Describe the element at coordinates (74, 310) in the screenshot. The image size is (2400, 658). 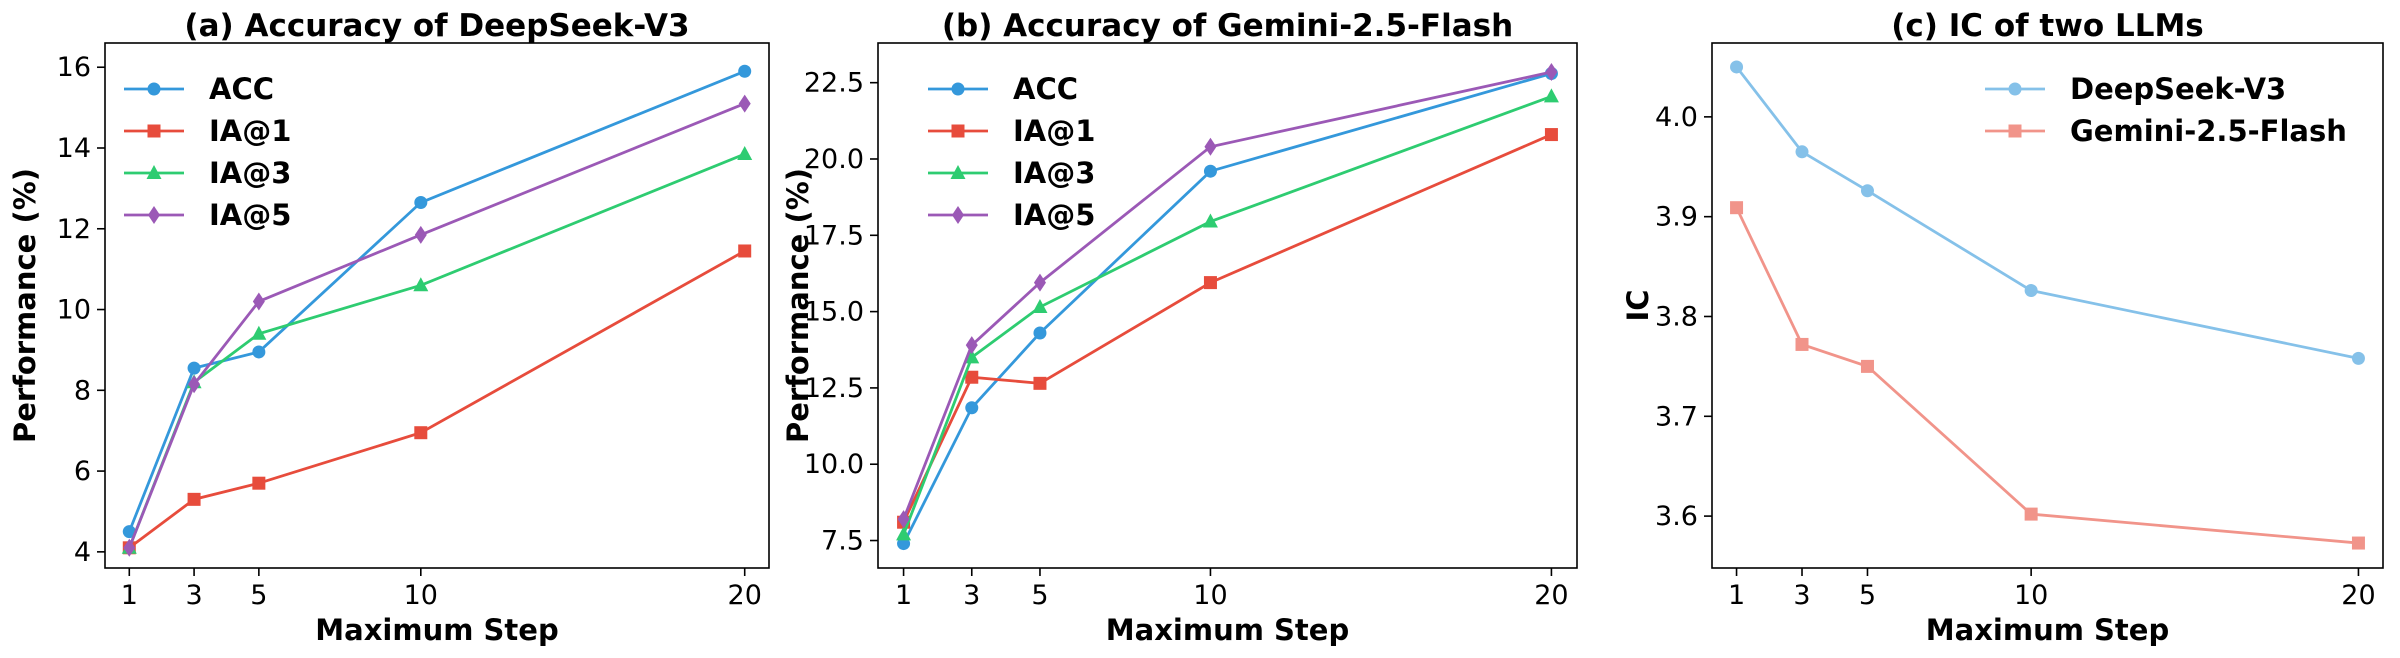
I see `y-tick-label: 10` at that location.